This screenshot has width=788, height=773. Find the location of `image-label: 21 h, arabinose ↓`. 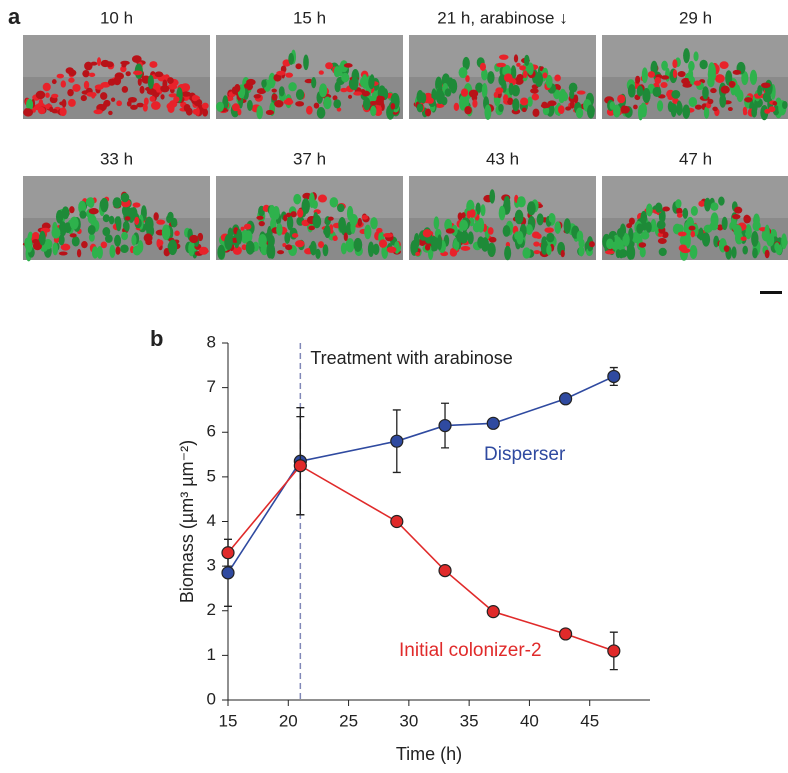

image-label: 21 h, arabinose ↓ is located at coordinates (502, 17).